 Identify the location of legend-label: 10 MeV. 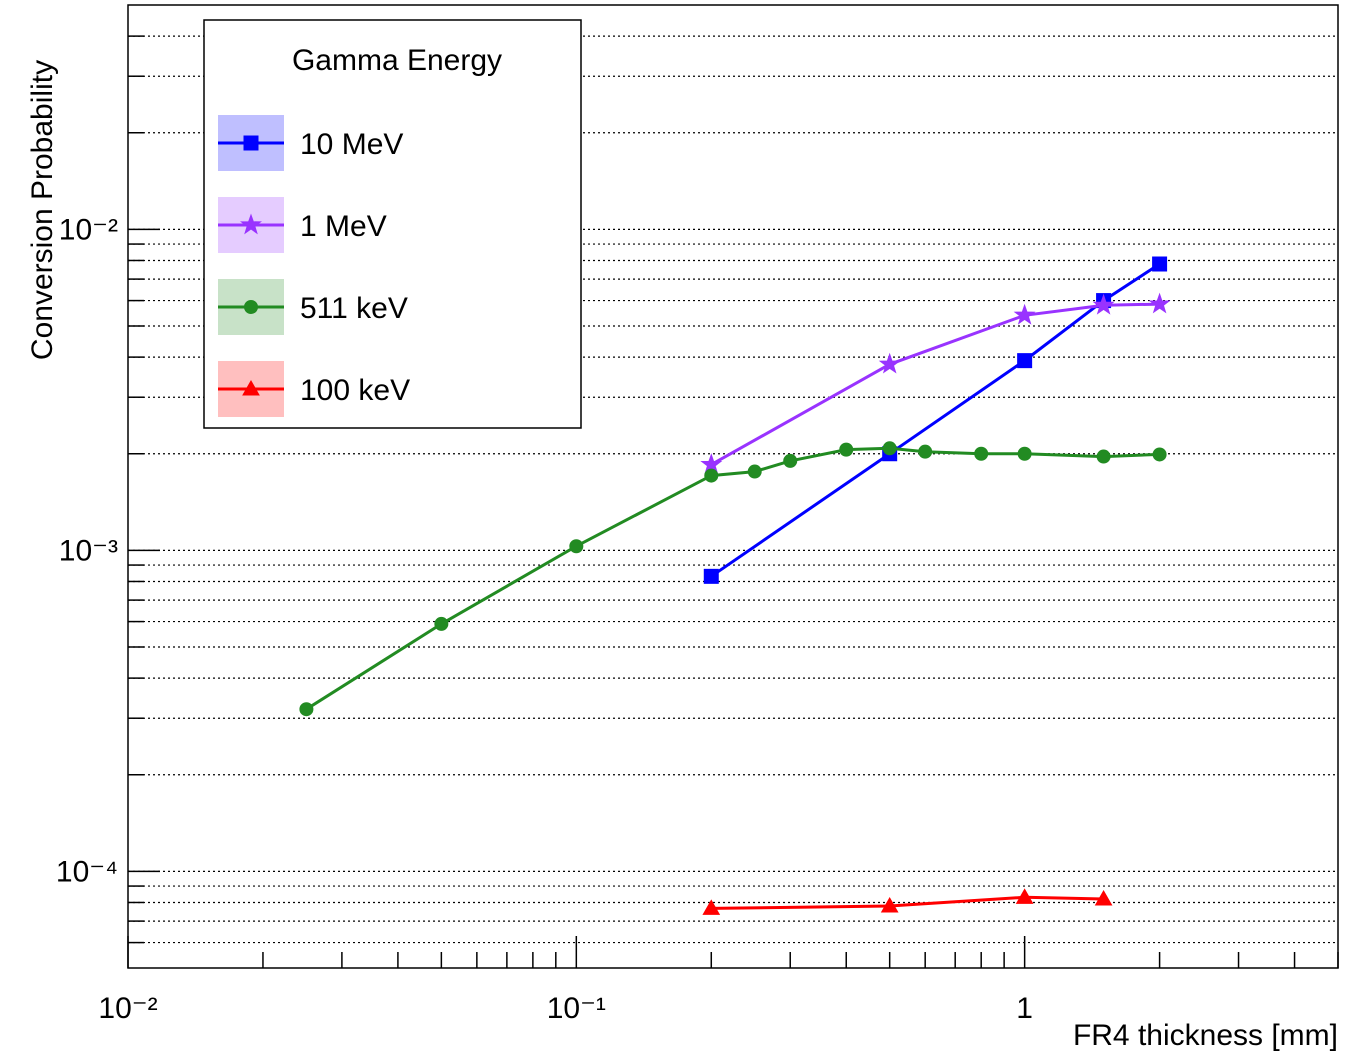
(351, 144).